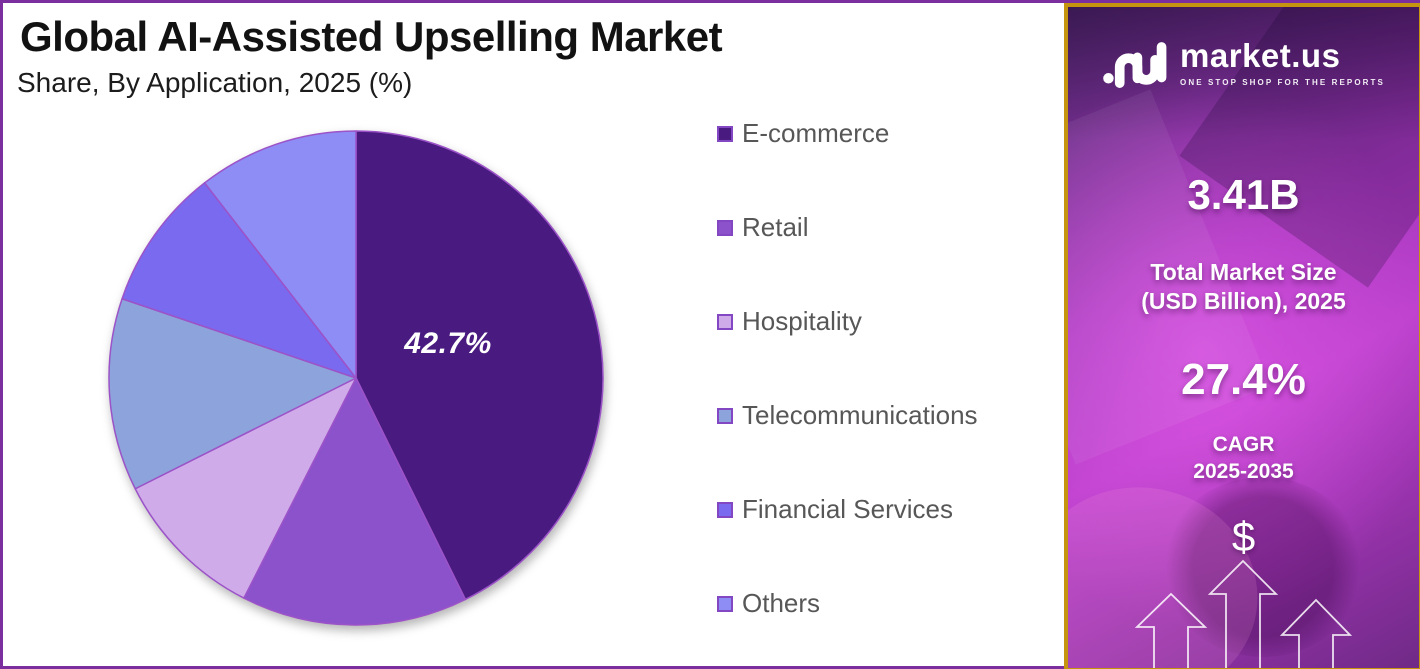  I want to click on legend-item-others: Others, so click(847, 603).